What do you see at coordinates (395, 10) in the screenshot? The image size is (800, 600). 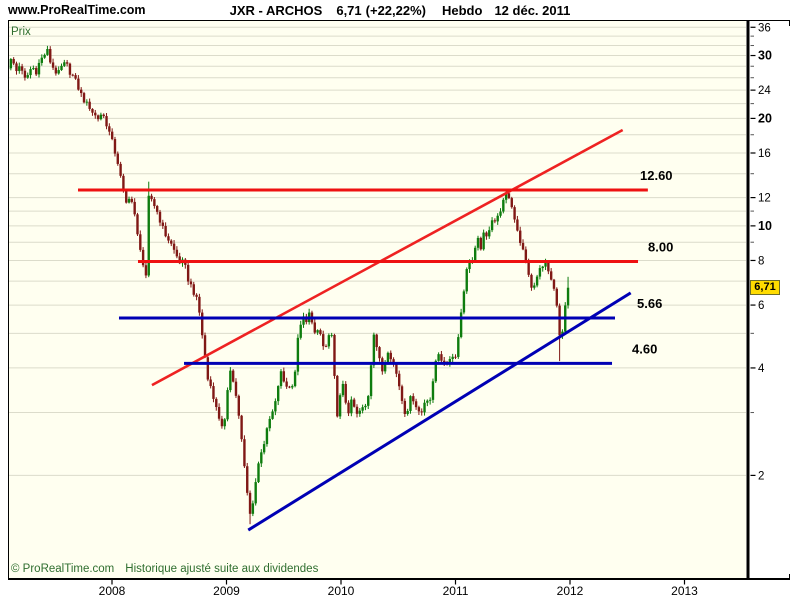 I see `price-change: (+22,22%)` at bounding box center [395, 10].